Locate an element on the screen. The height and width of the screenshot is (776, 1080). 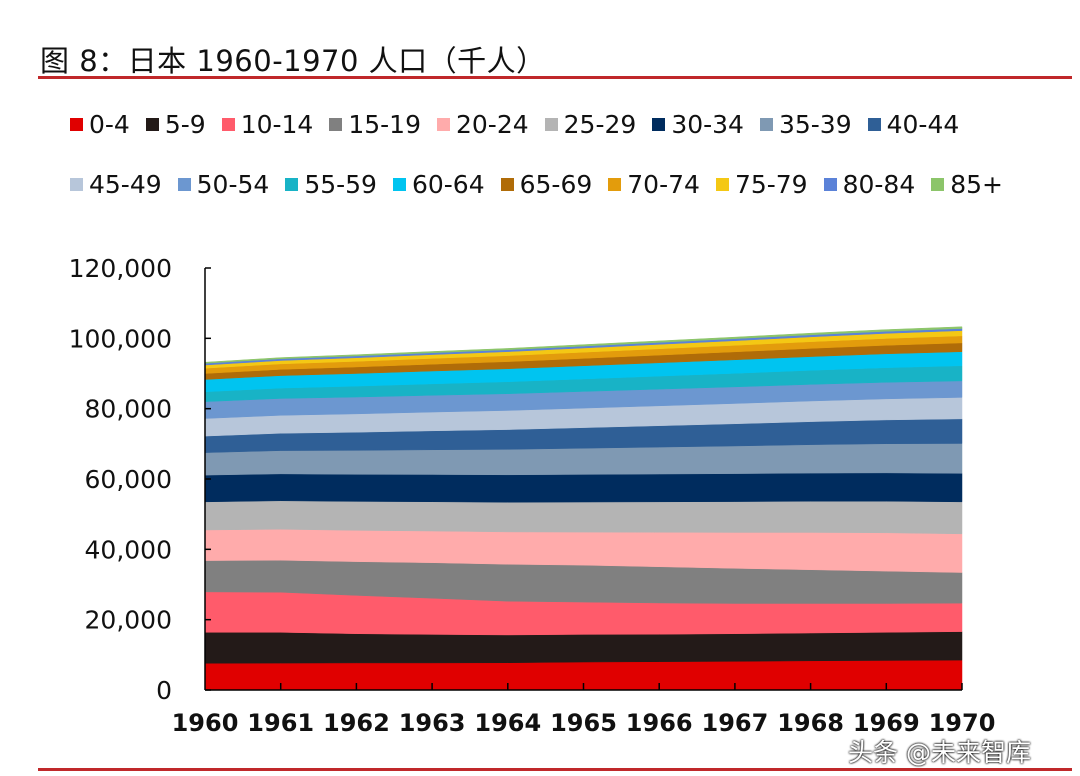
legend-item: 50-54 is located at coordinates (223, 184).